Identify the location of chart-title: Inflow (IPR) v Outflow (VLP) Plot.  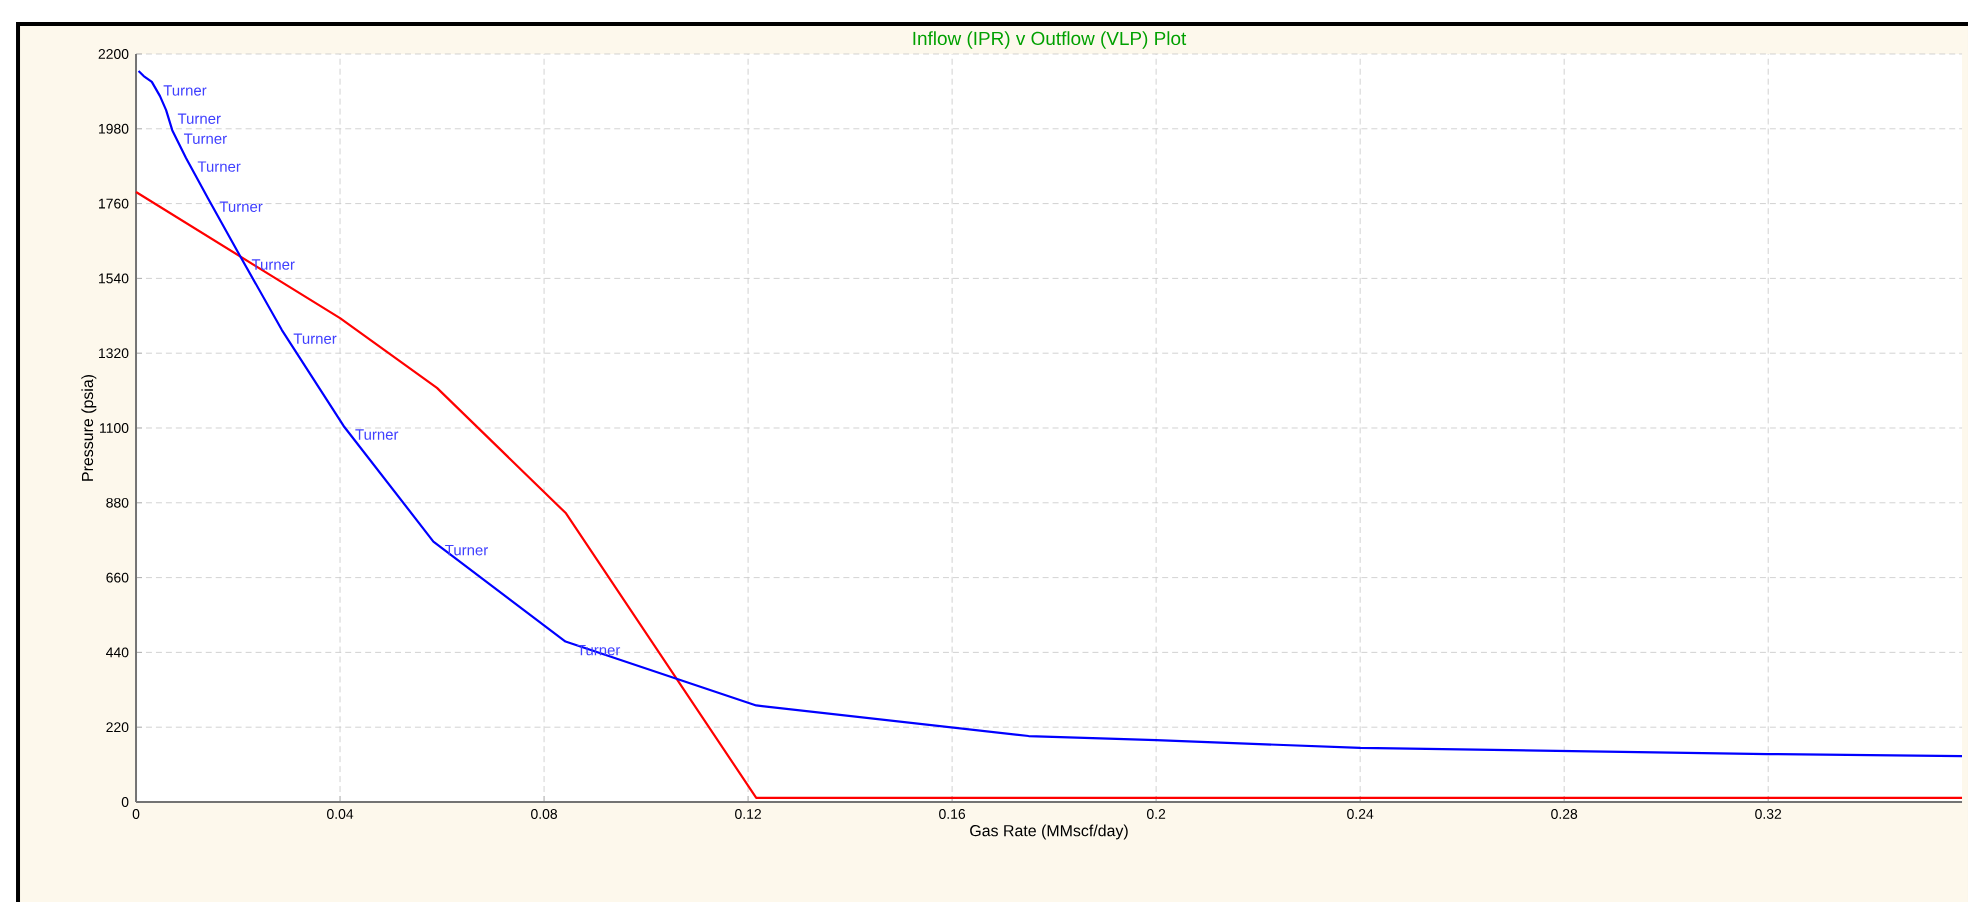
(1050, 40).